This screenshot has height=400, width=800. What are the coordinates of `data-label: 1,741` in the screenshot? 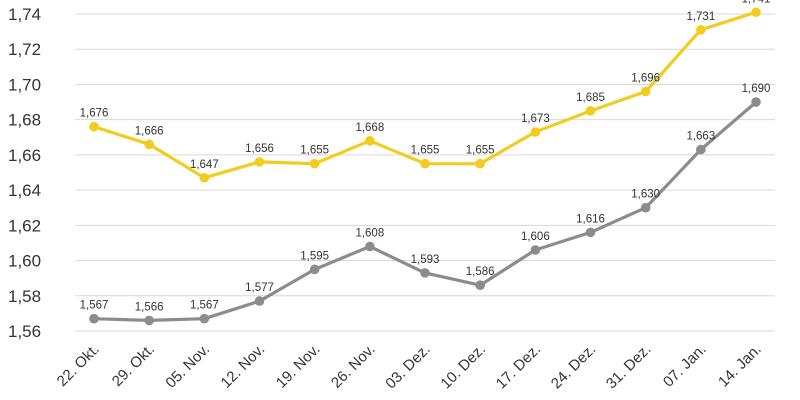 It's located at (756, 2).